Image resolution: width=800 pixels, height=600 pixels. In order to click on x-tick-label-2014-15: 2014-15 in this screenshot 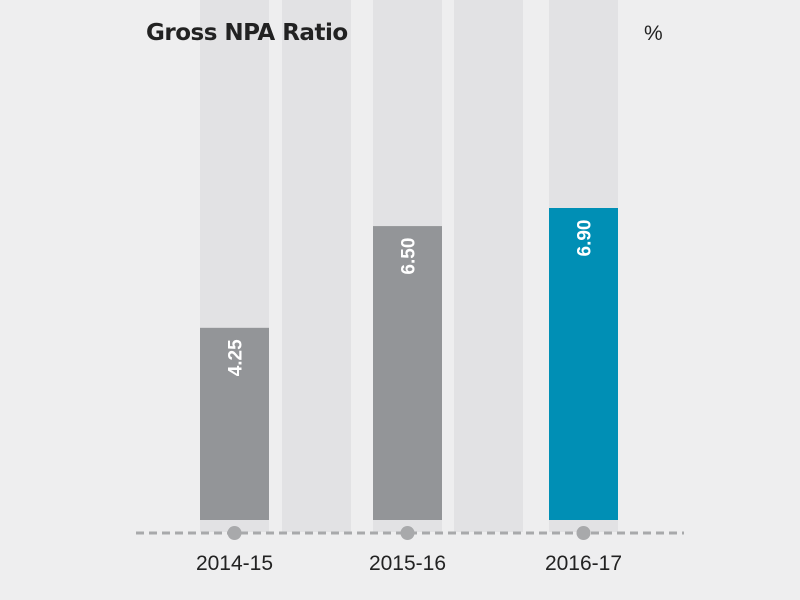, I will do `click(234, 563)`.